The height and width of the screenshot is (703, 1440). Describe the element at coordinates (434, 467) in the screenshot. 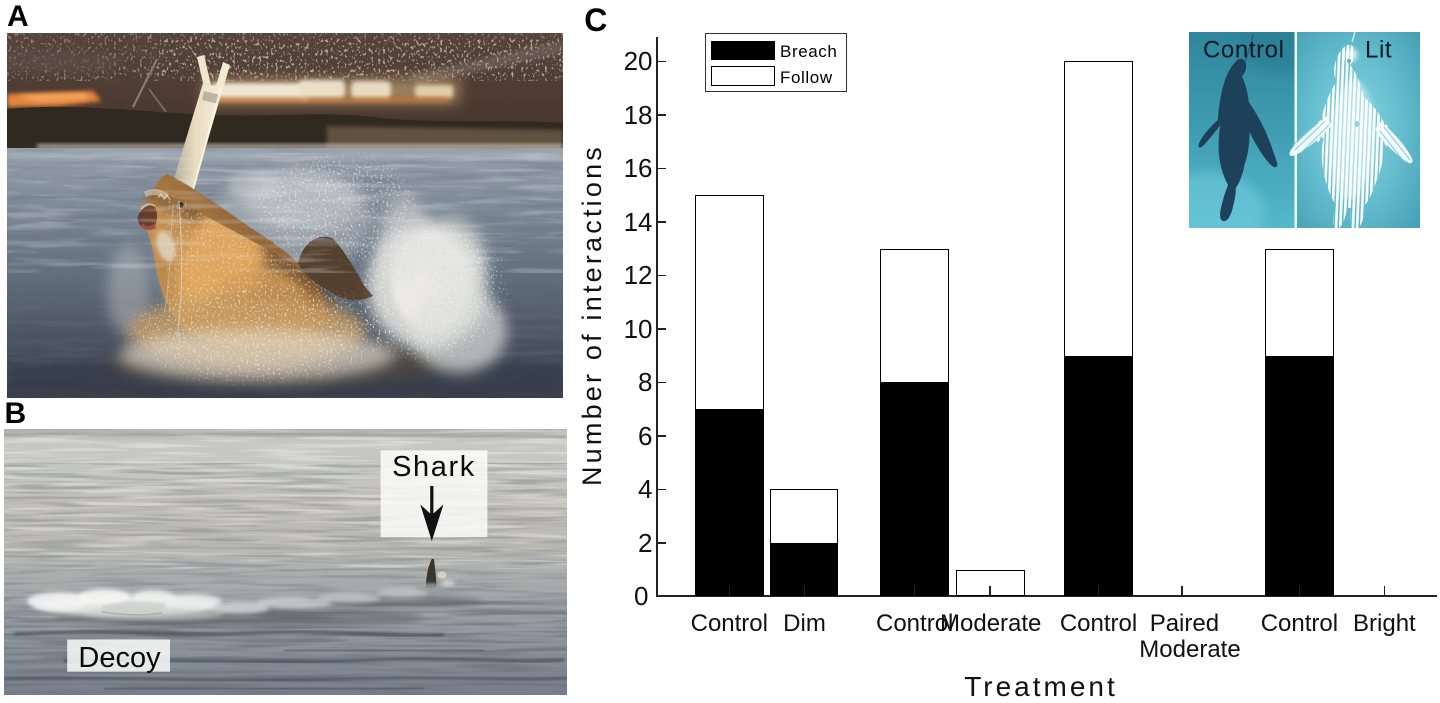

I see `svg-text: Shark` at that location.